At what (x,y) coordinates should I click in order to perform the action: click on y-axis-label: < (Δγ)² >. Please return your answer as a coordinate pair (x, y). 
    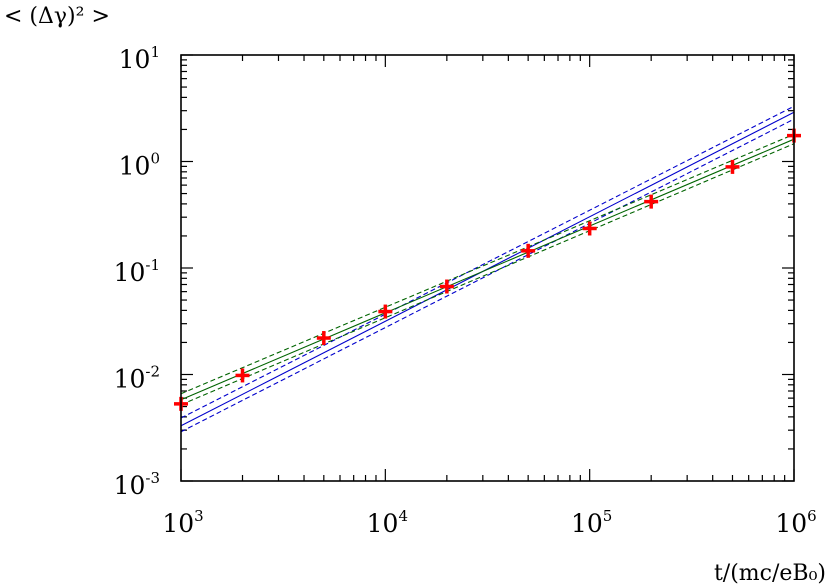
    Looking at the image, I should click on (57, 16).